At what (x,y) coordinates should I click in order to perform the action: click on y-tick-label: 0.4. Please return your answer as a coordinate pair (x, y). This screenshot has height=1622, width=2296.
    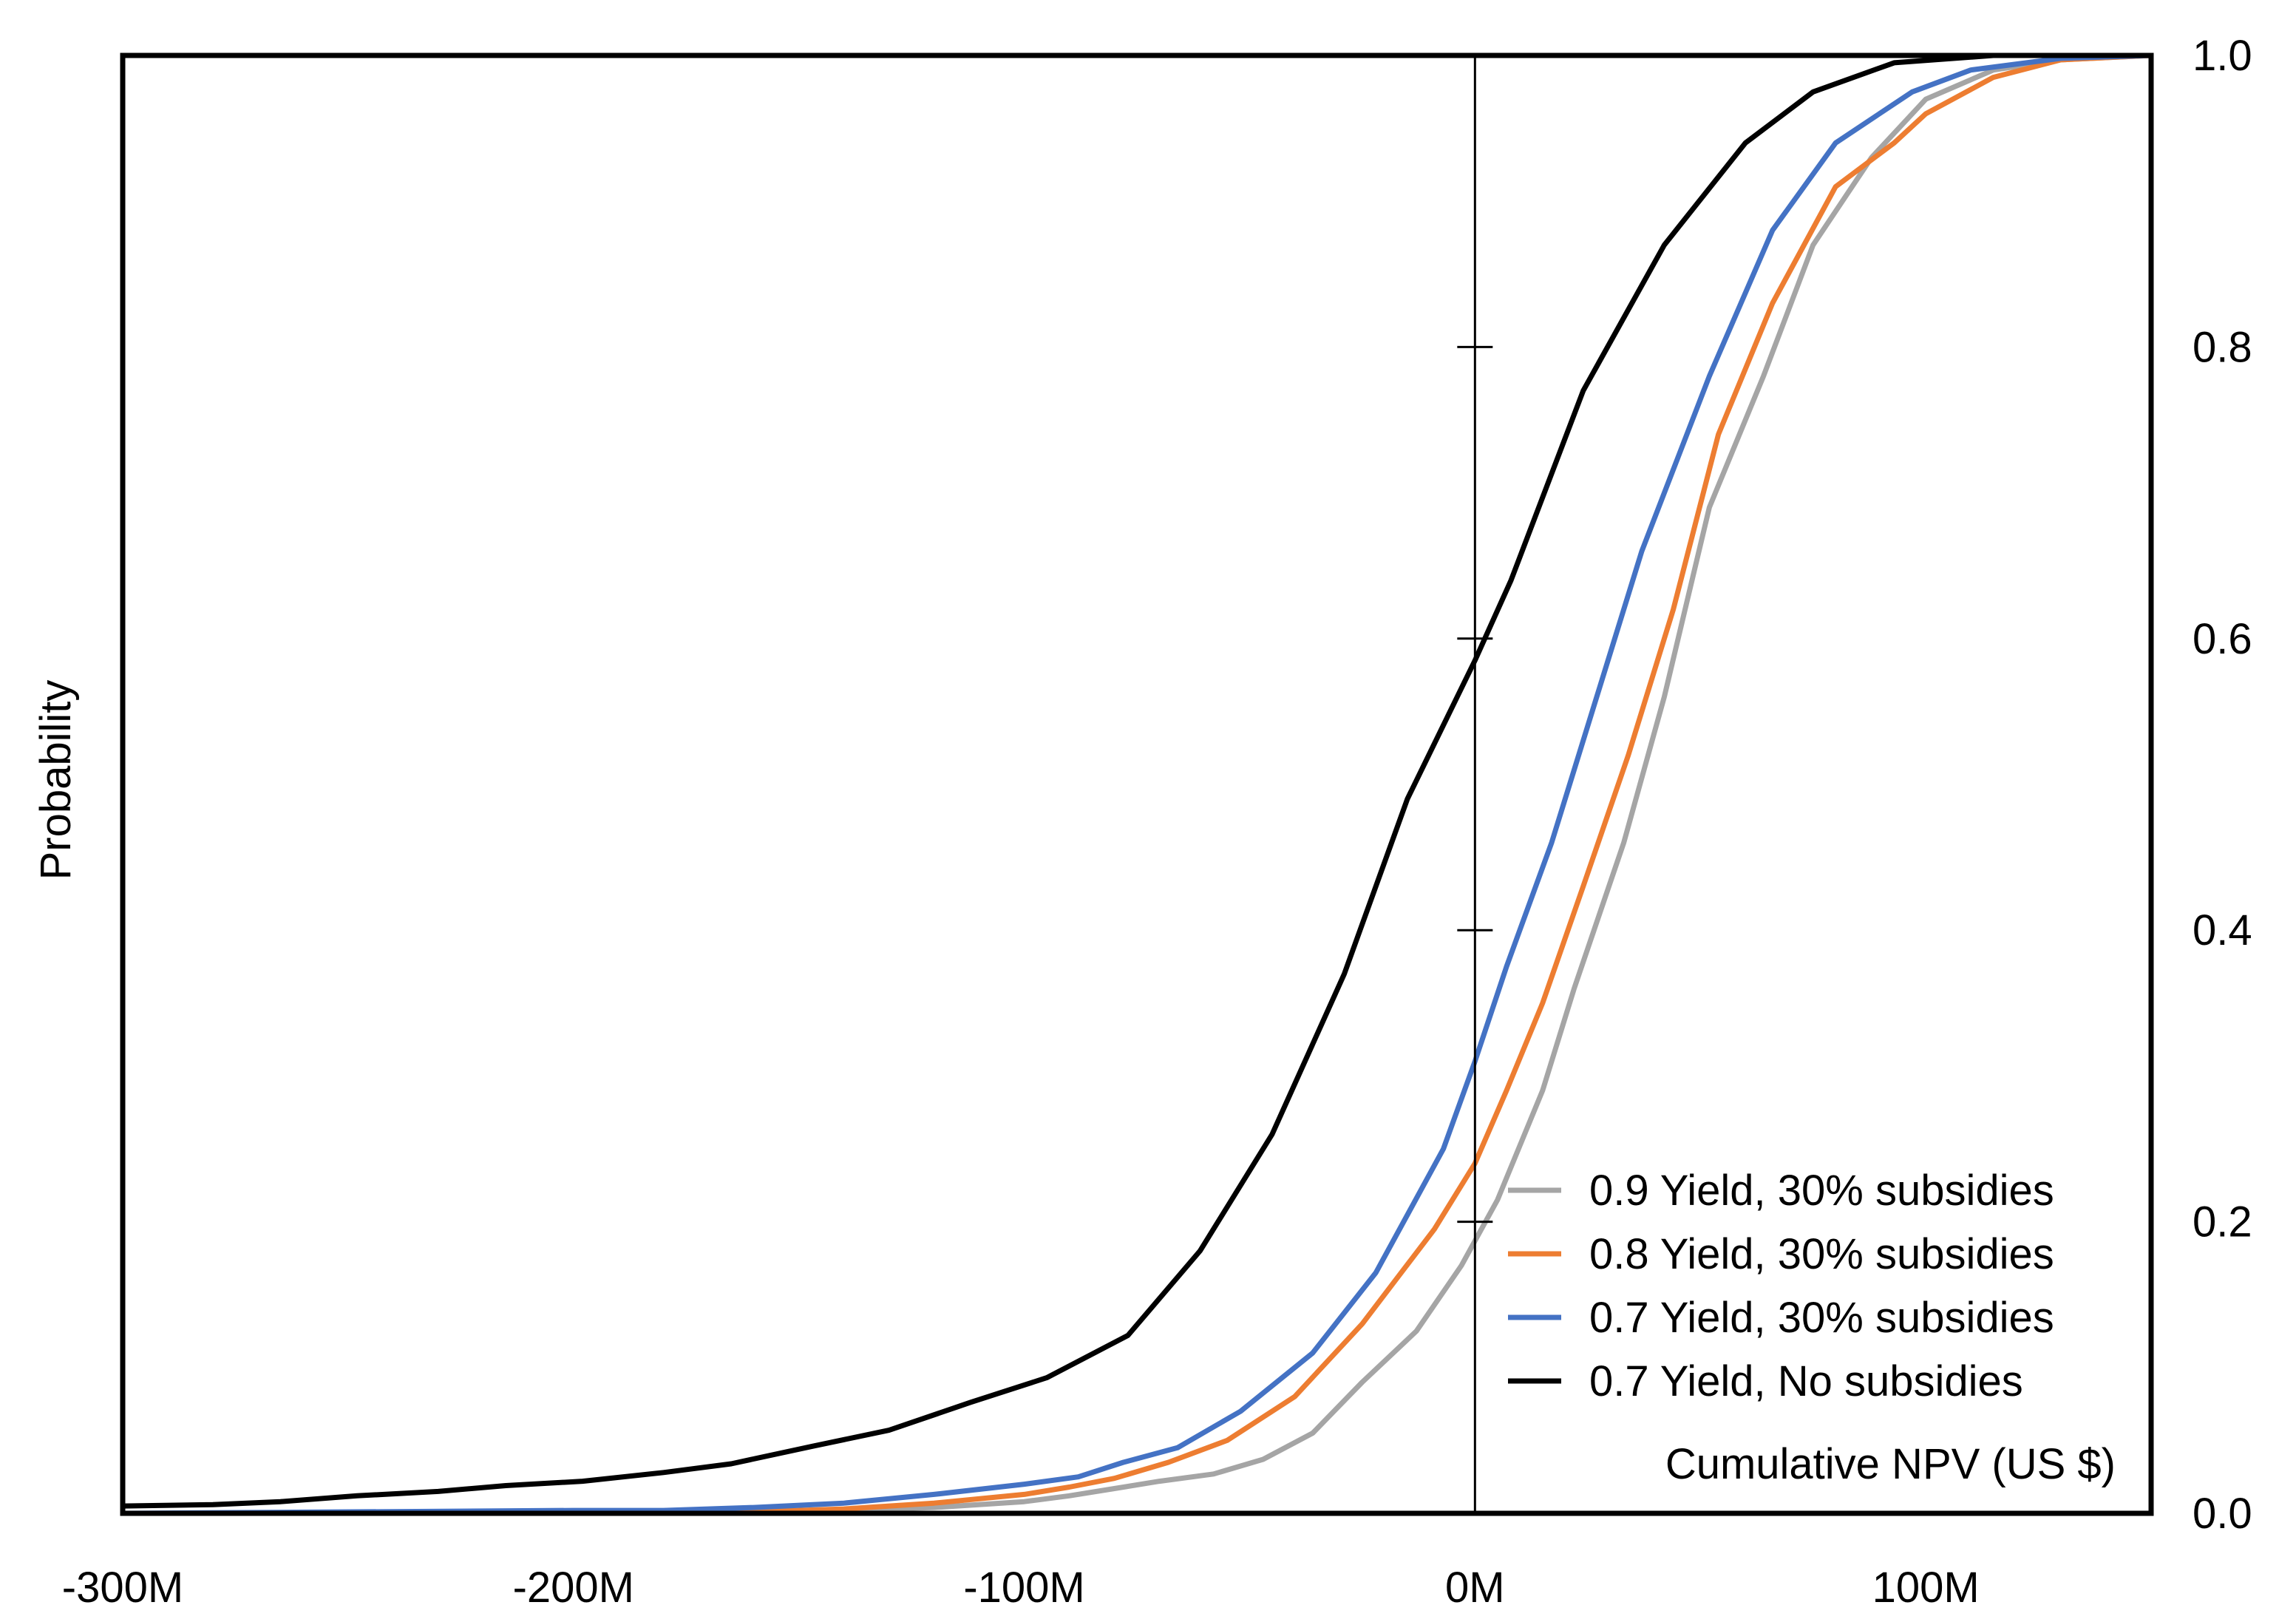
    Looking at the image, I should click on (2222, 930).